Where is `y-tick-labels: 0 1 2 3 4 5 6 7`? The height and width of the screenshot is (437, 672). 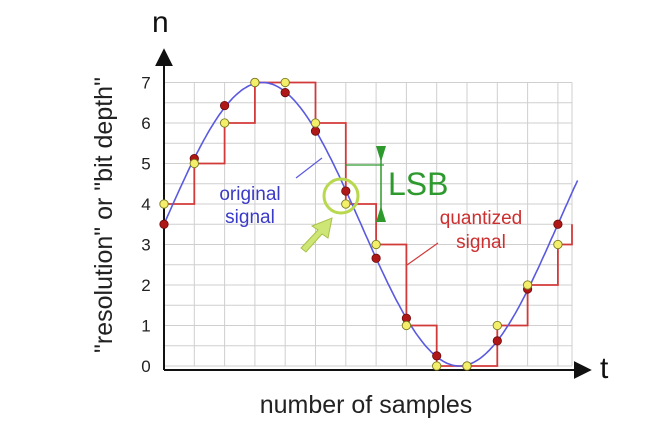
y-tick-labels: 0 1 2 3 4 5 6 7 is located at coordinates (145, 225).